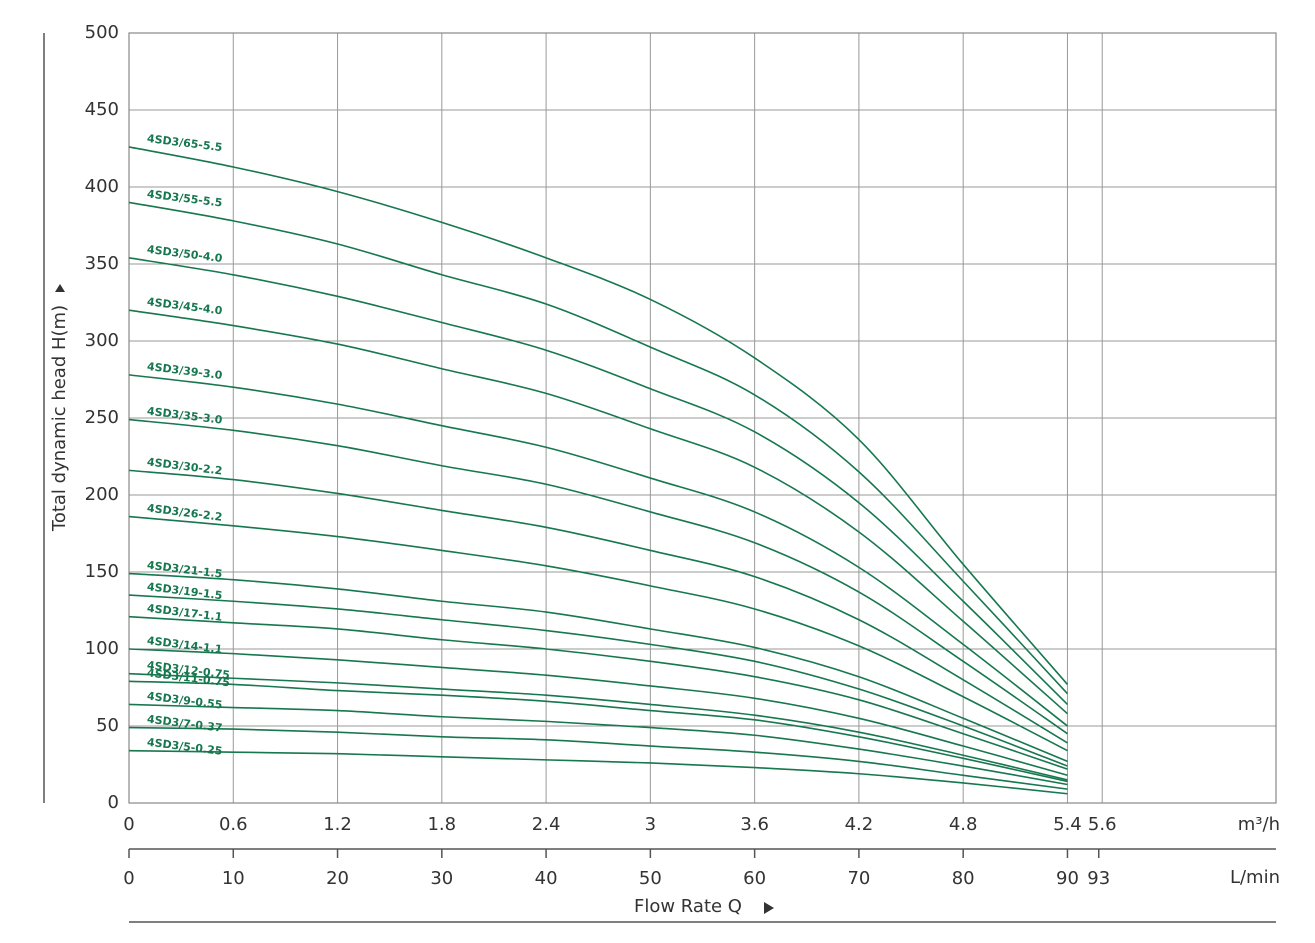 The height and width of the screenshot is (943, 1315). What do you see at coordinates (1259, 824) in the screenshot?
I see `x-unit: m³/h` at bounding box center [1259, 824].